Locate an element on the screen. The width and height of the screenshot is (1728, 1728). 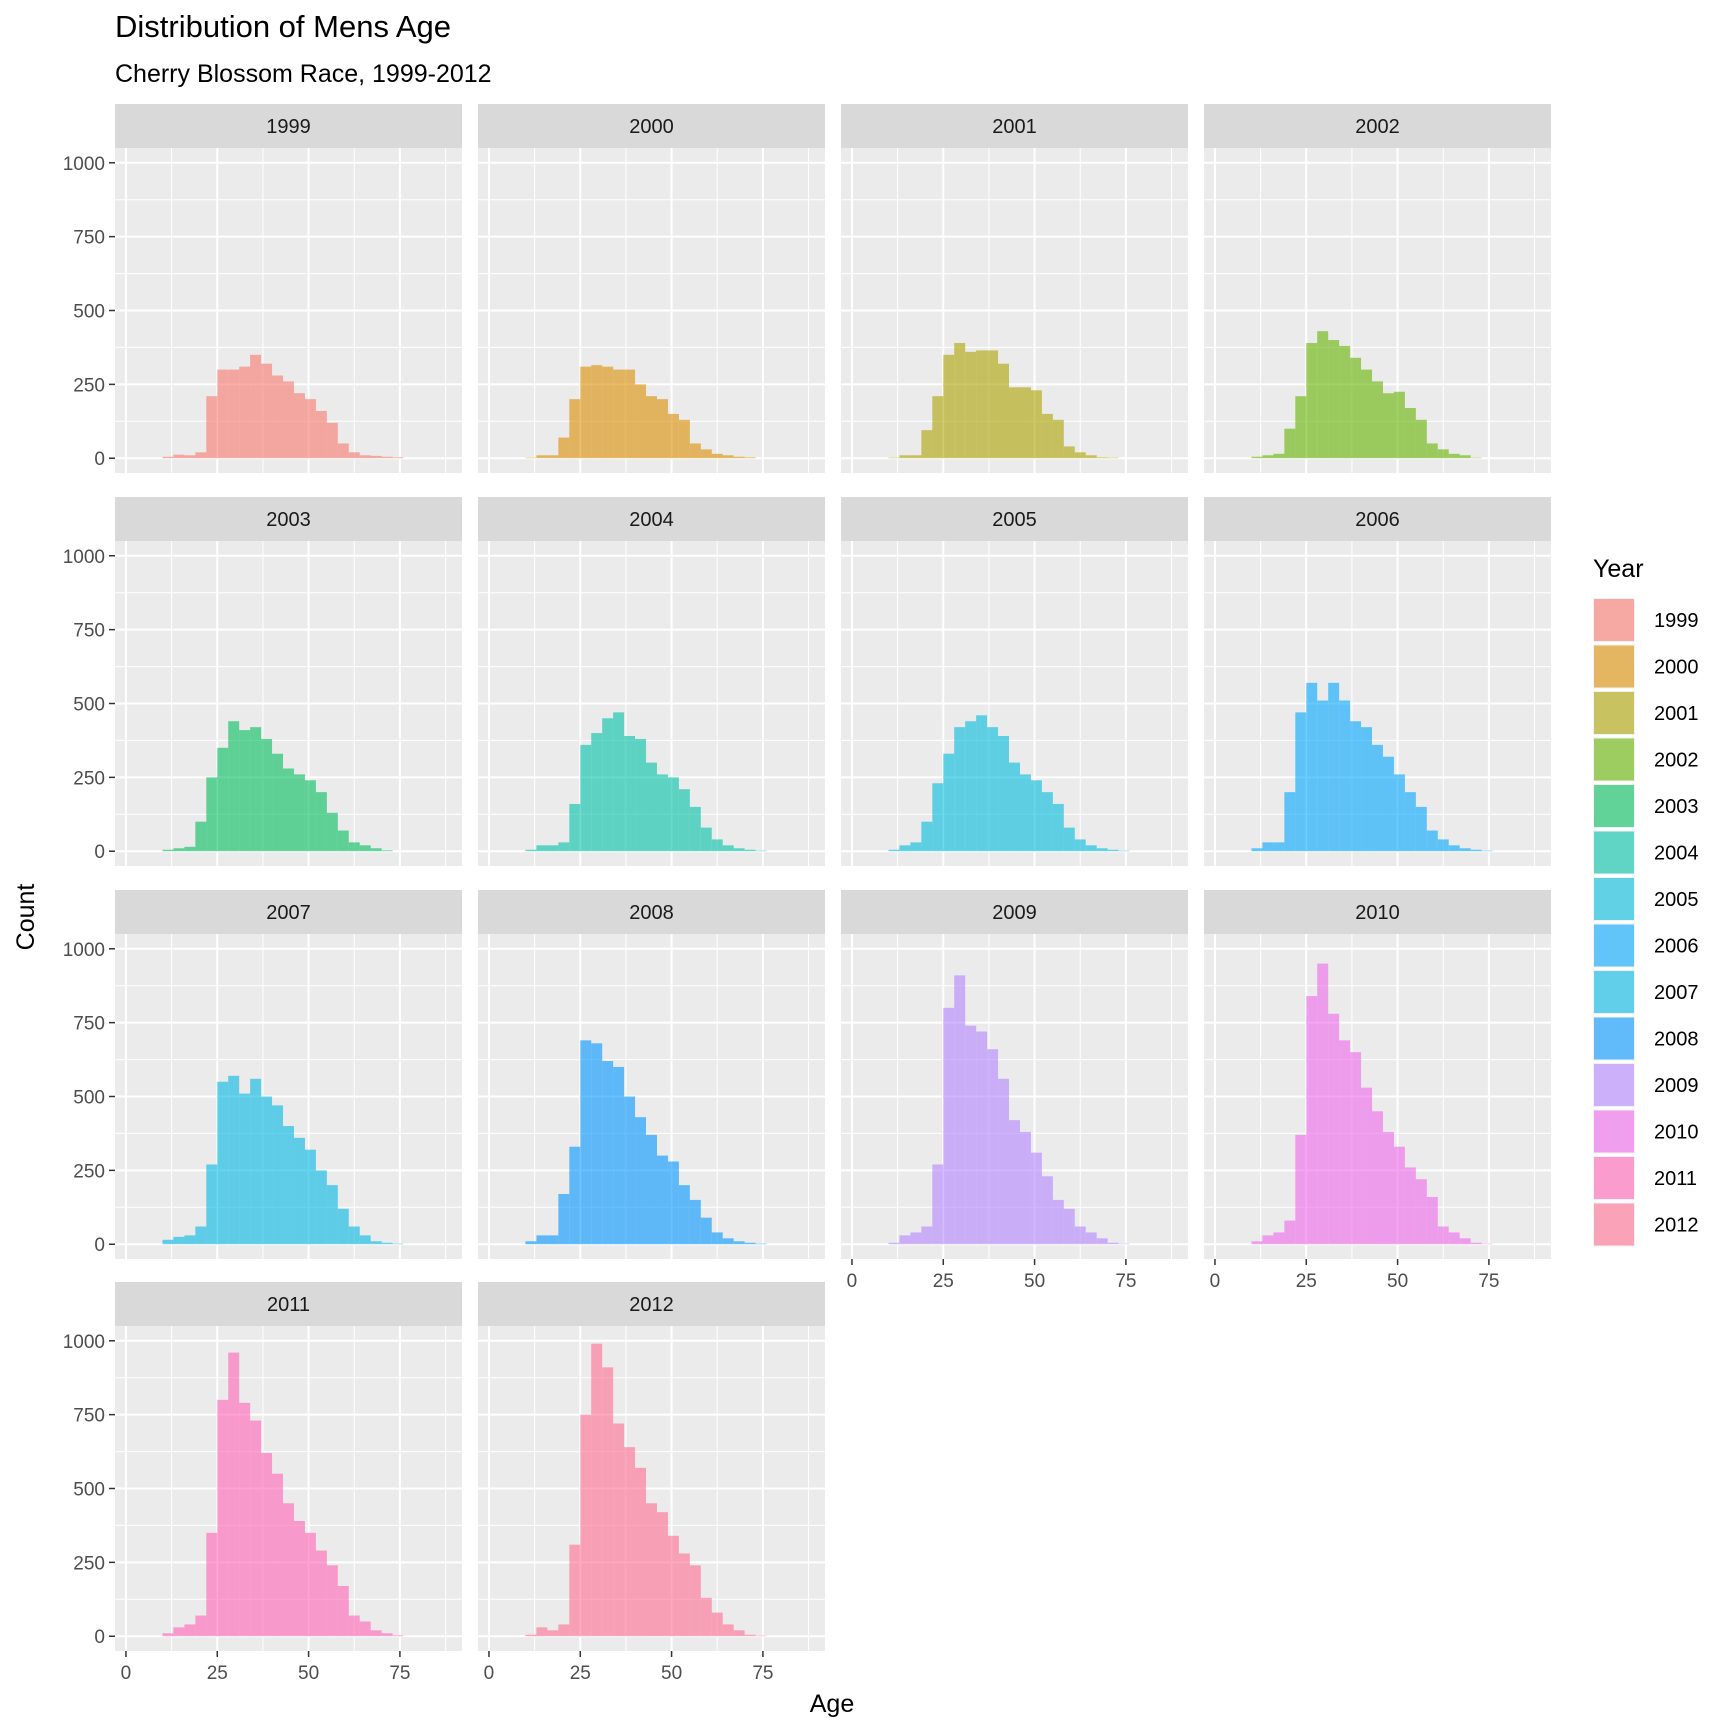
x-tick-label: 0 is located at coordinates (852, 1281).